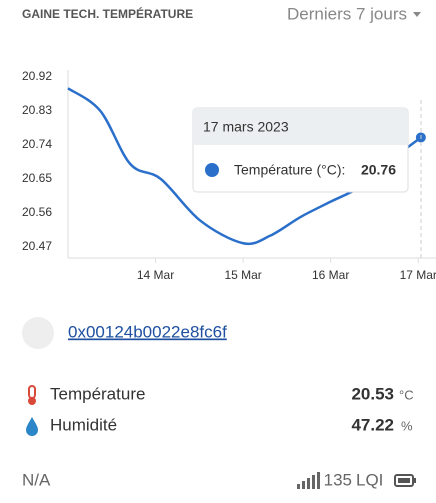  Describe the element at coordinates (147, 331) in the screenshot. I see `device-link: 0x00124b0022e8fc6f` at that location.